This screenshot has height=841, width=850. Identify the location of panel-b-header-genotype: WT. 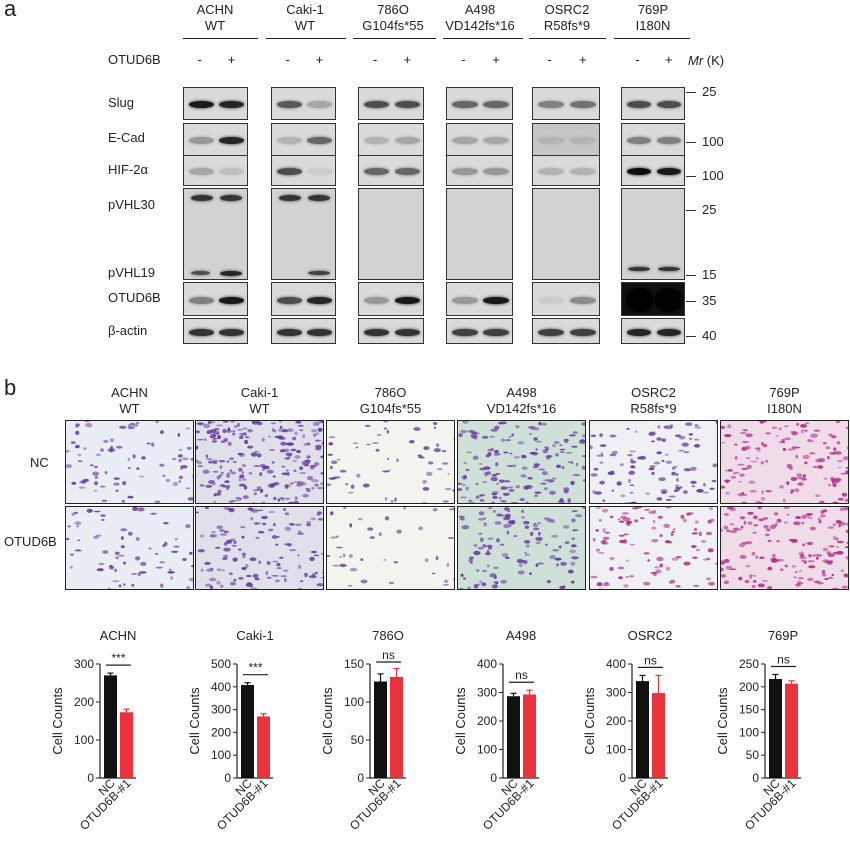
(129, 408).